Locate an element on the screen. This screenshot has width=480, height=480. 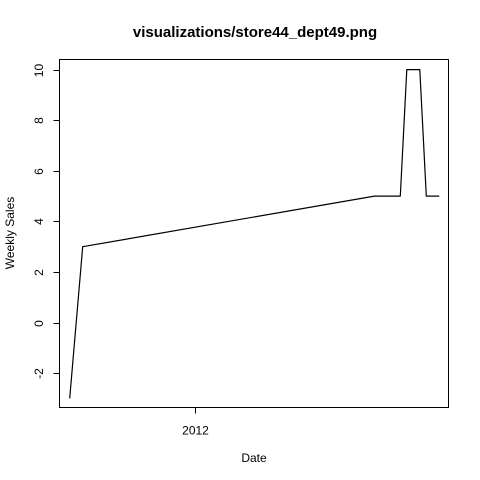
x-axis-label: Date is located at coordinates (254, 458).